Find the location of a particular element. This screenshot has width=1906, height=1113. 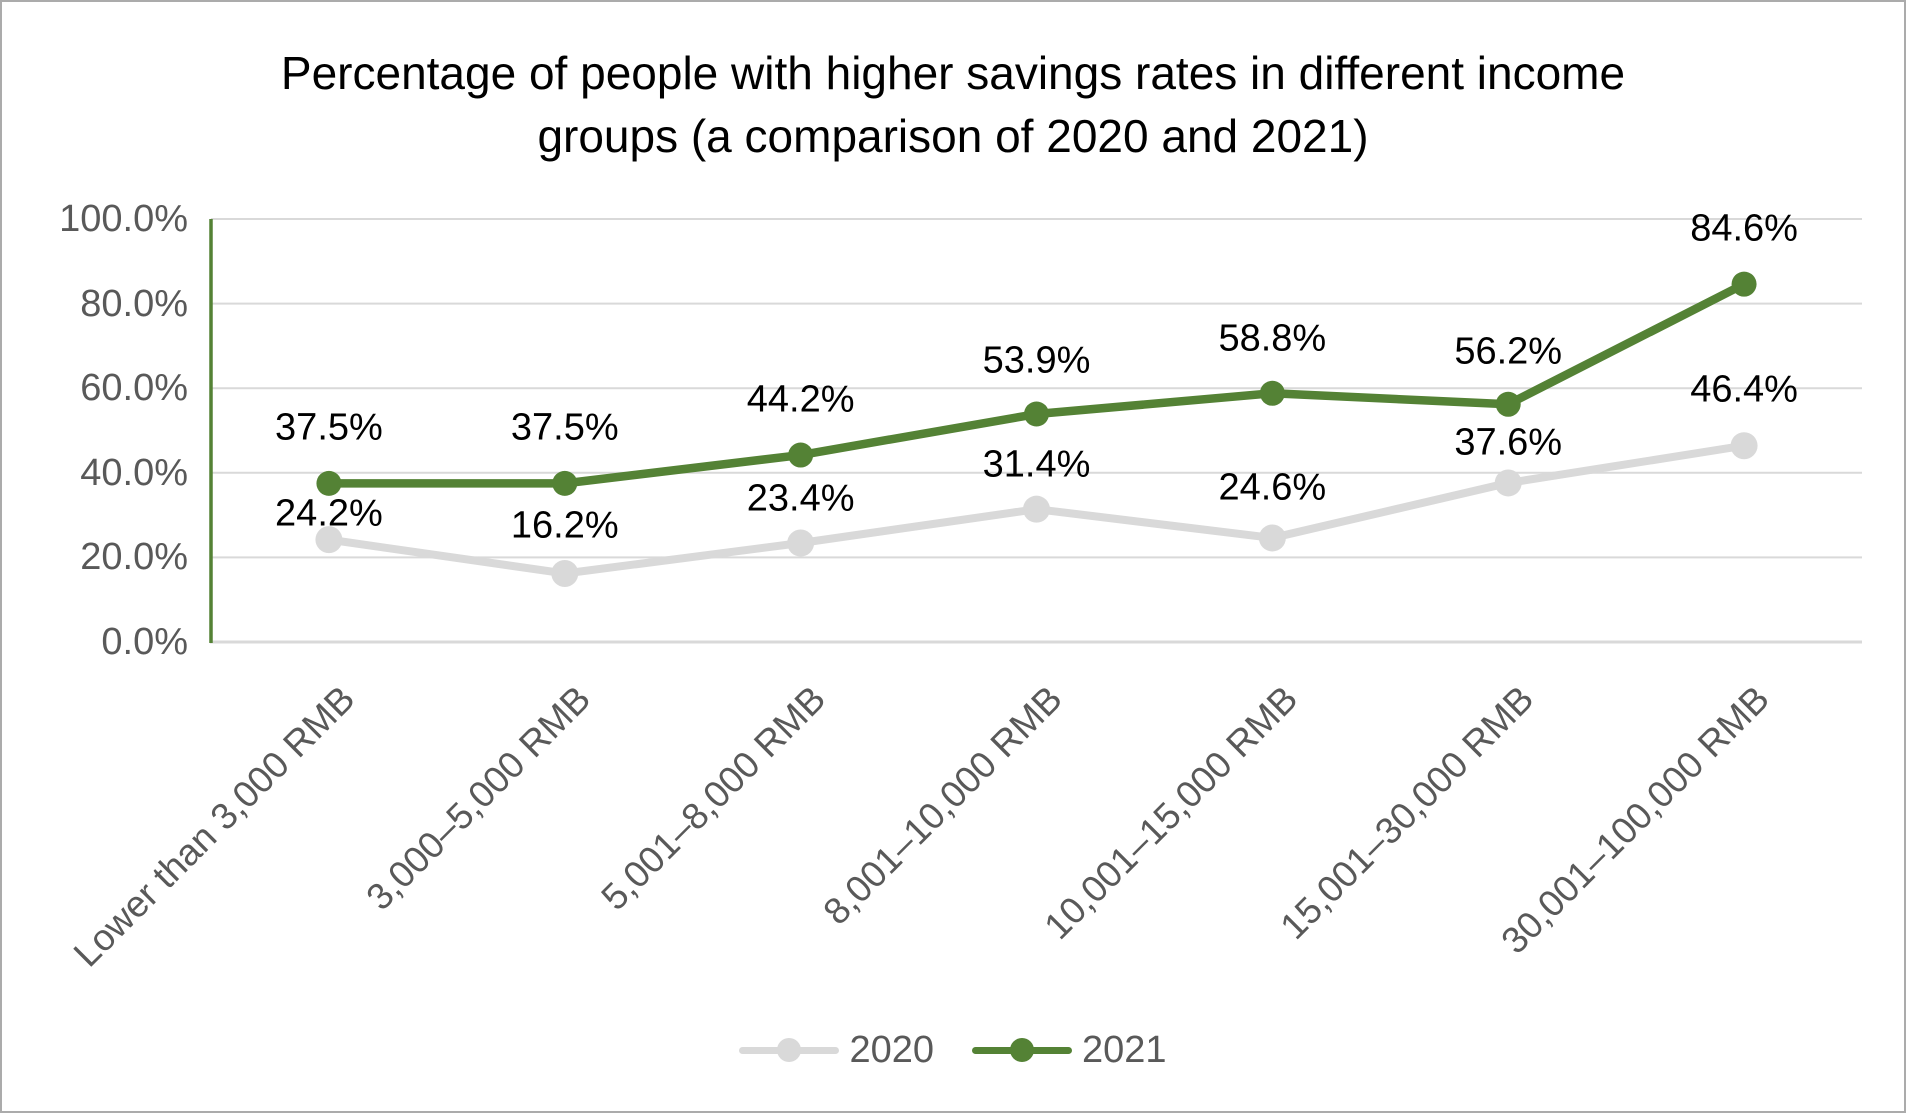

y-tick-label: 100.0% is located at coordinates (123, 219).